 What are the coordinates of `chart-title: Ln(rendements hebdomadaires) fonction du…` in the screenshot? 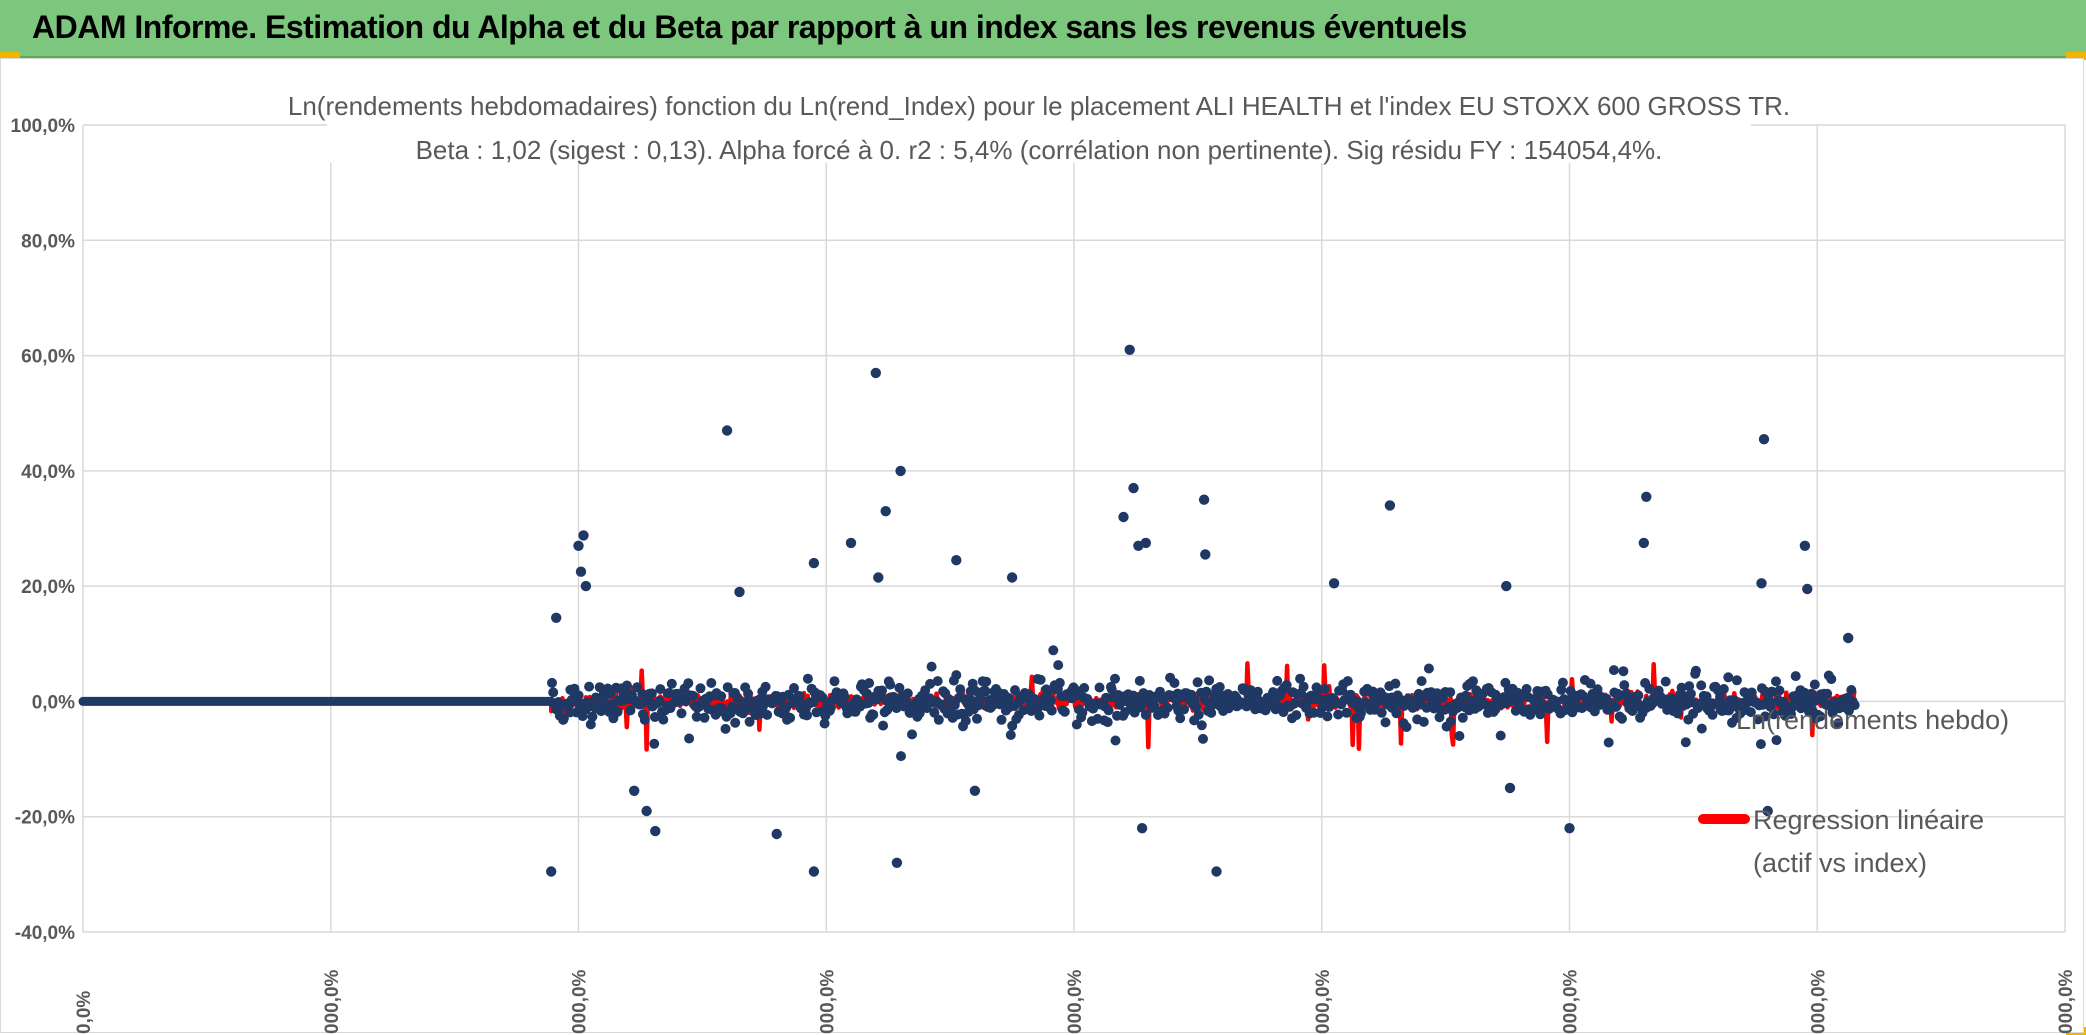 It's located at (1039, 123).